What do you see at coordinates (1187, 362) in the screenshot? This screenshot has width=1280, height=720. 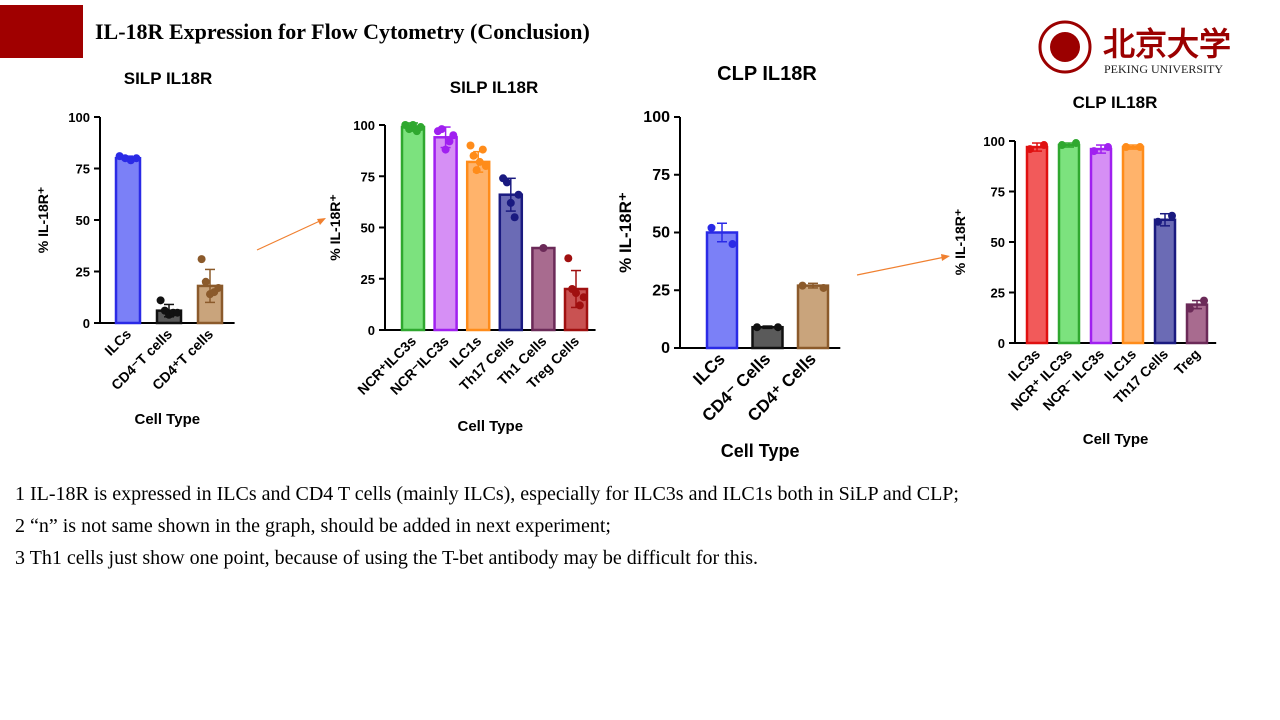 I see `x-tick-label: Treg` at bounding box center [1187, 362].